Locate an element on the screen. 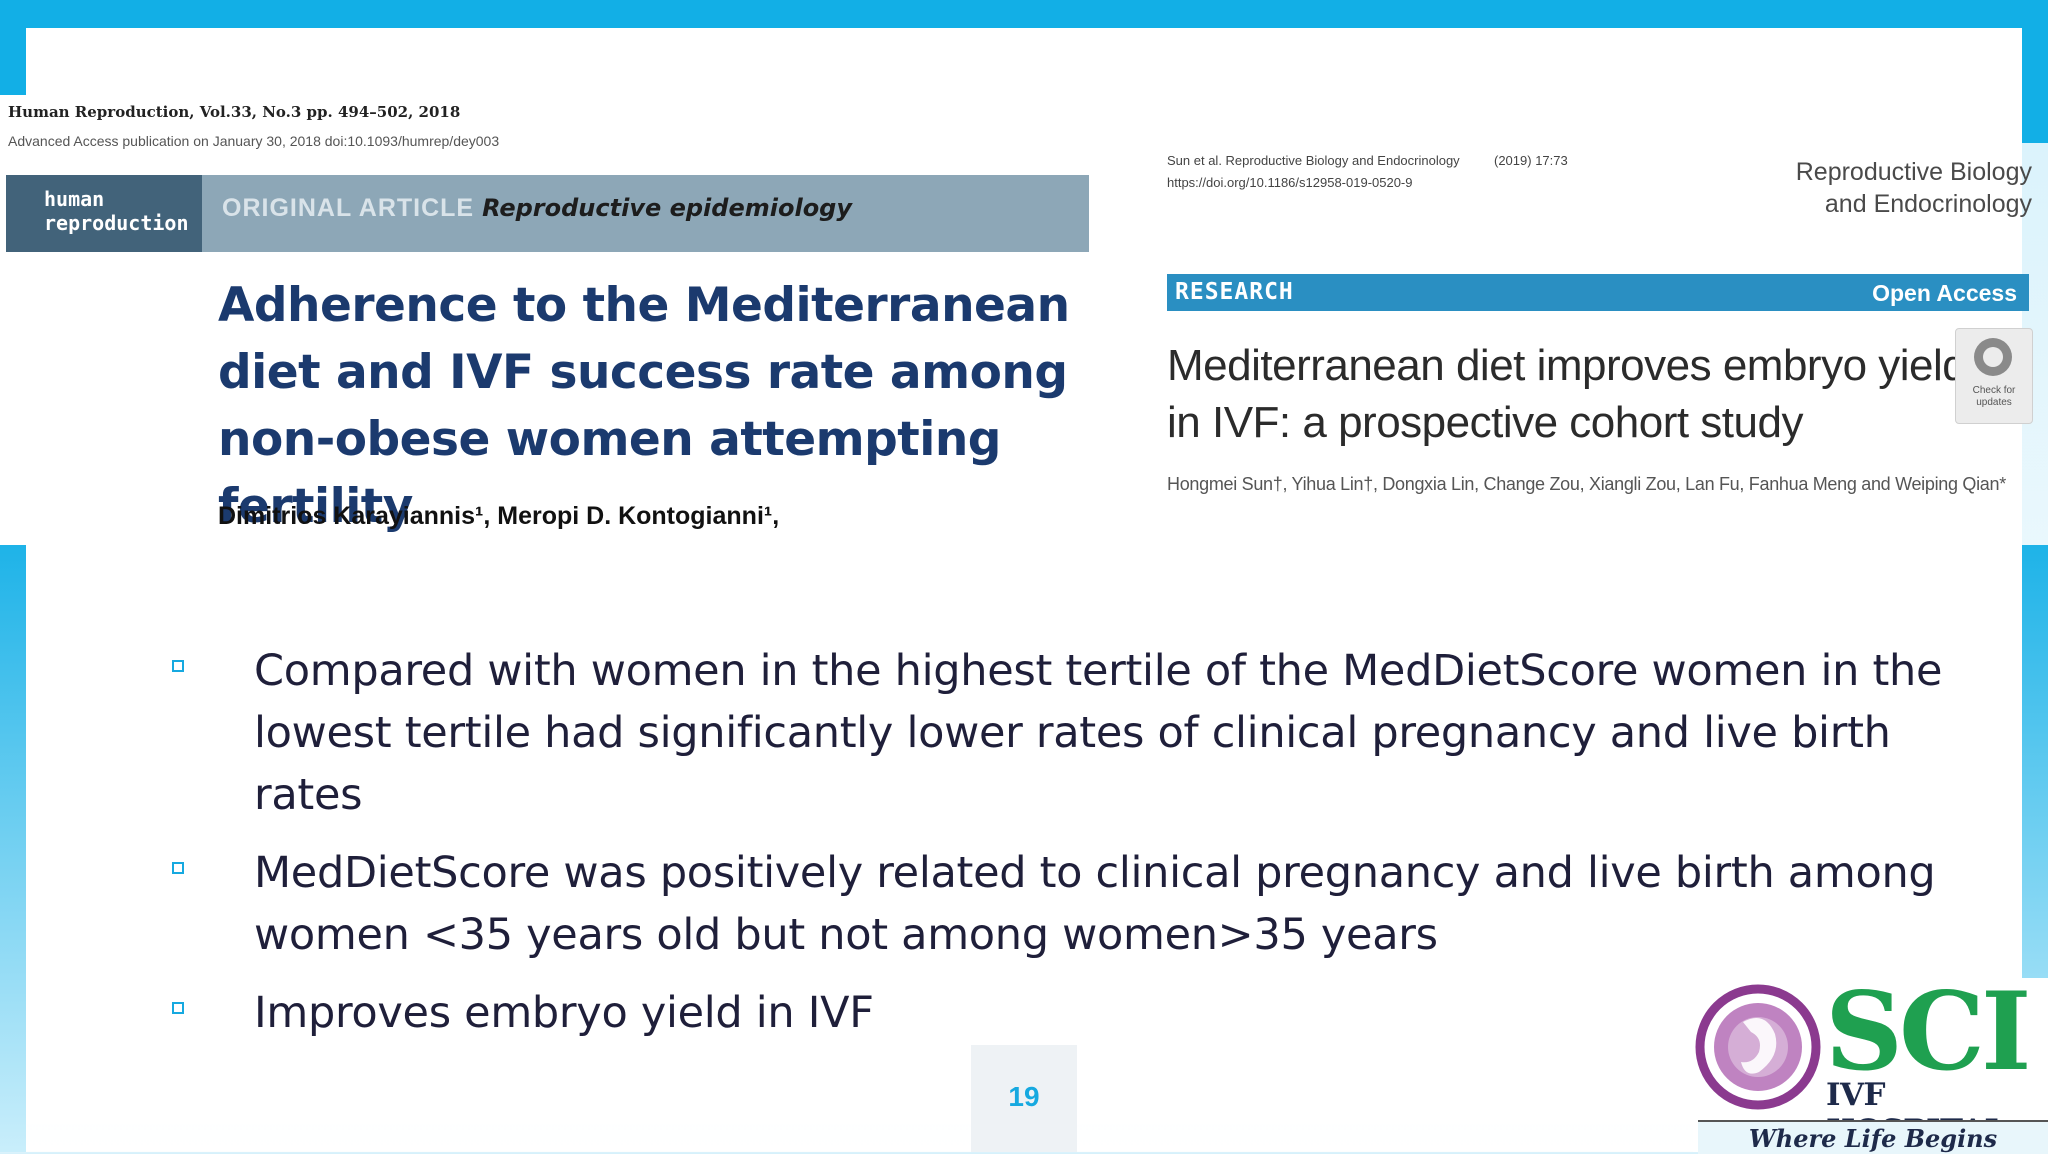 Image resolution: width=2048 pixels, height=1154 pixels. logo-line-1: human is located at coordinates (74, 199).